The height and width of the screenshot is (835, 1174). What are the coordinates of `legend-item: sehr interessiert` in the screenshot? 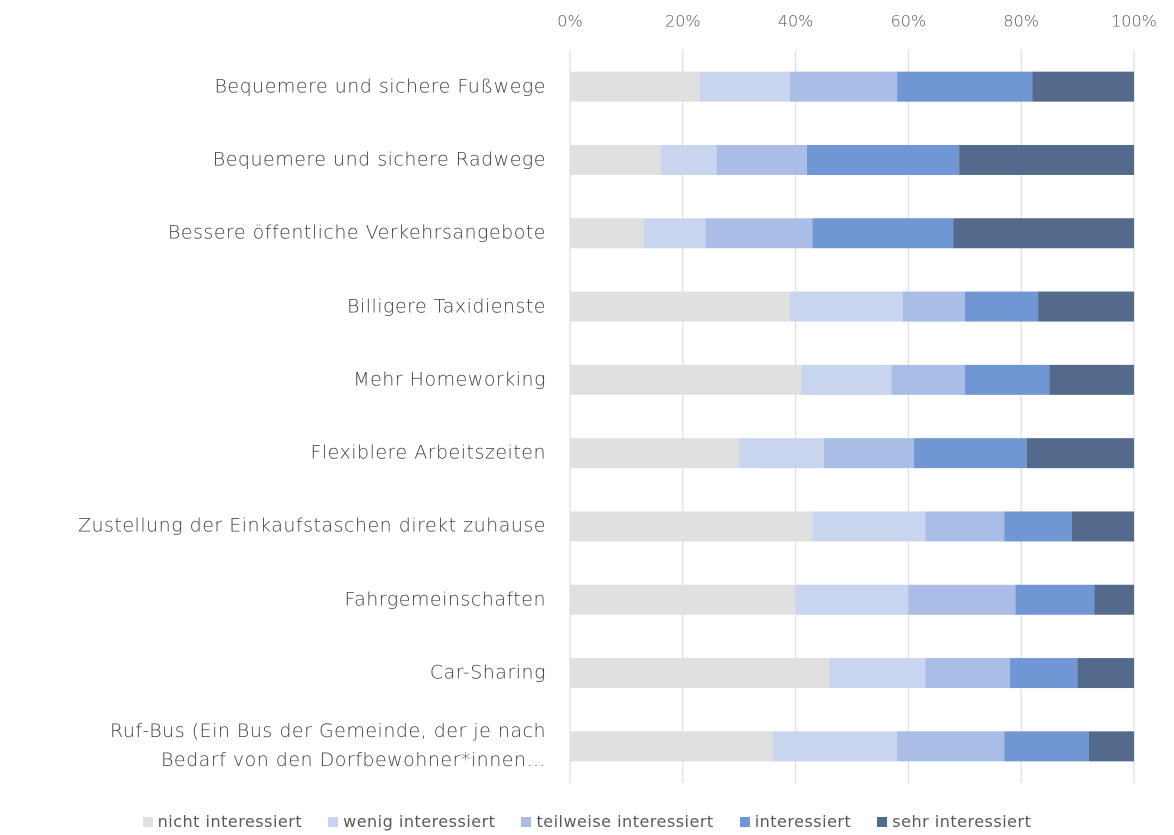 It's located at (954, 821).